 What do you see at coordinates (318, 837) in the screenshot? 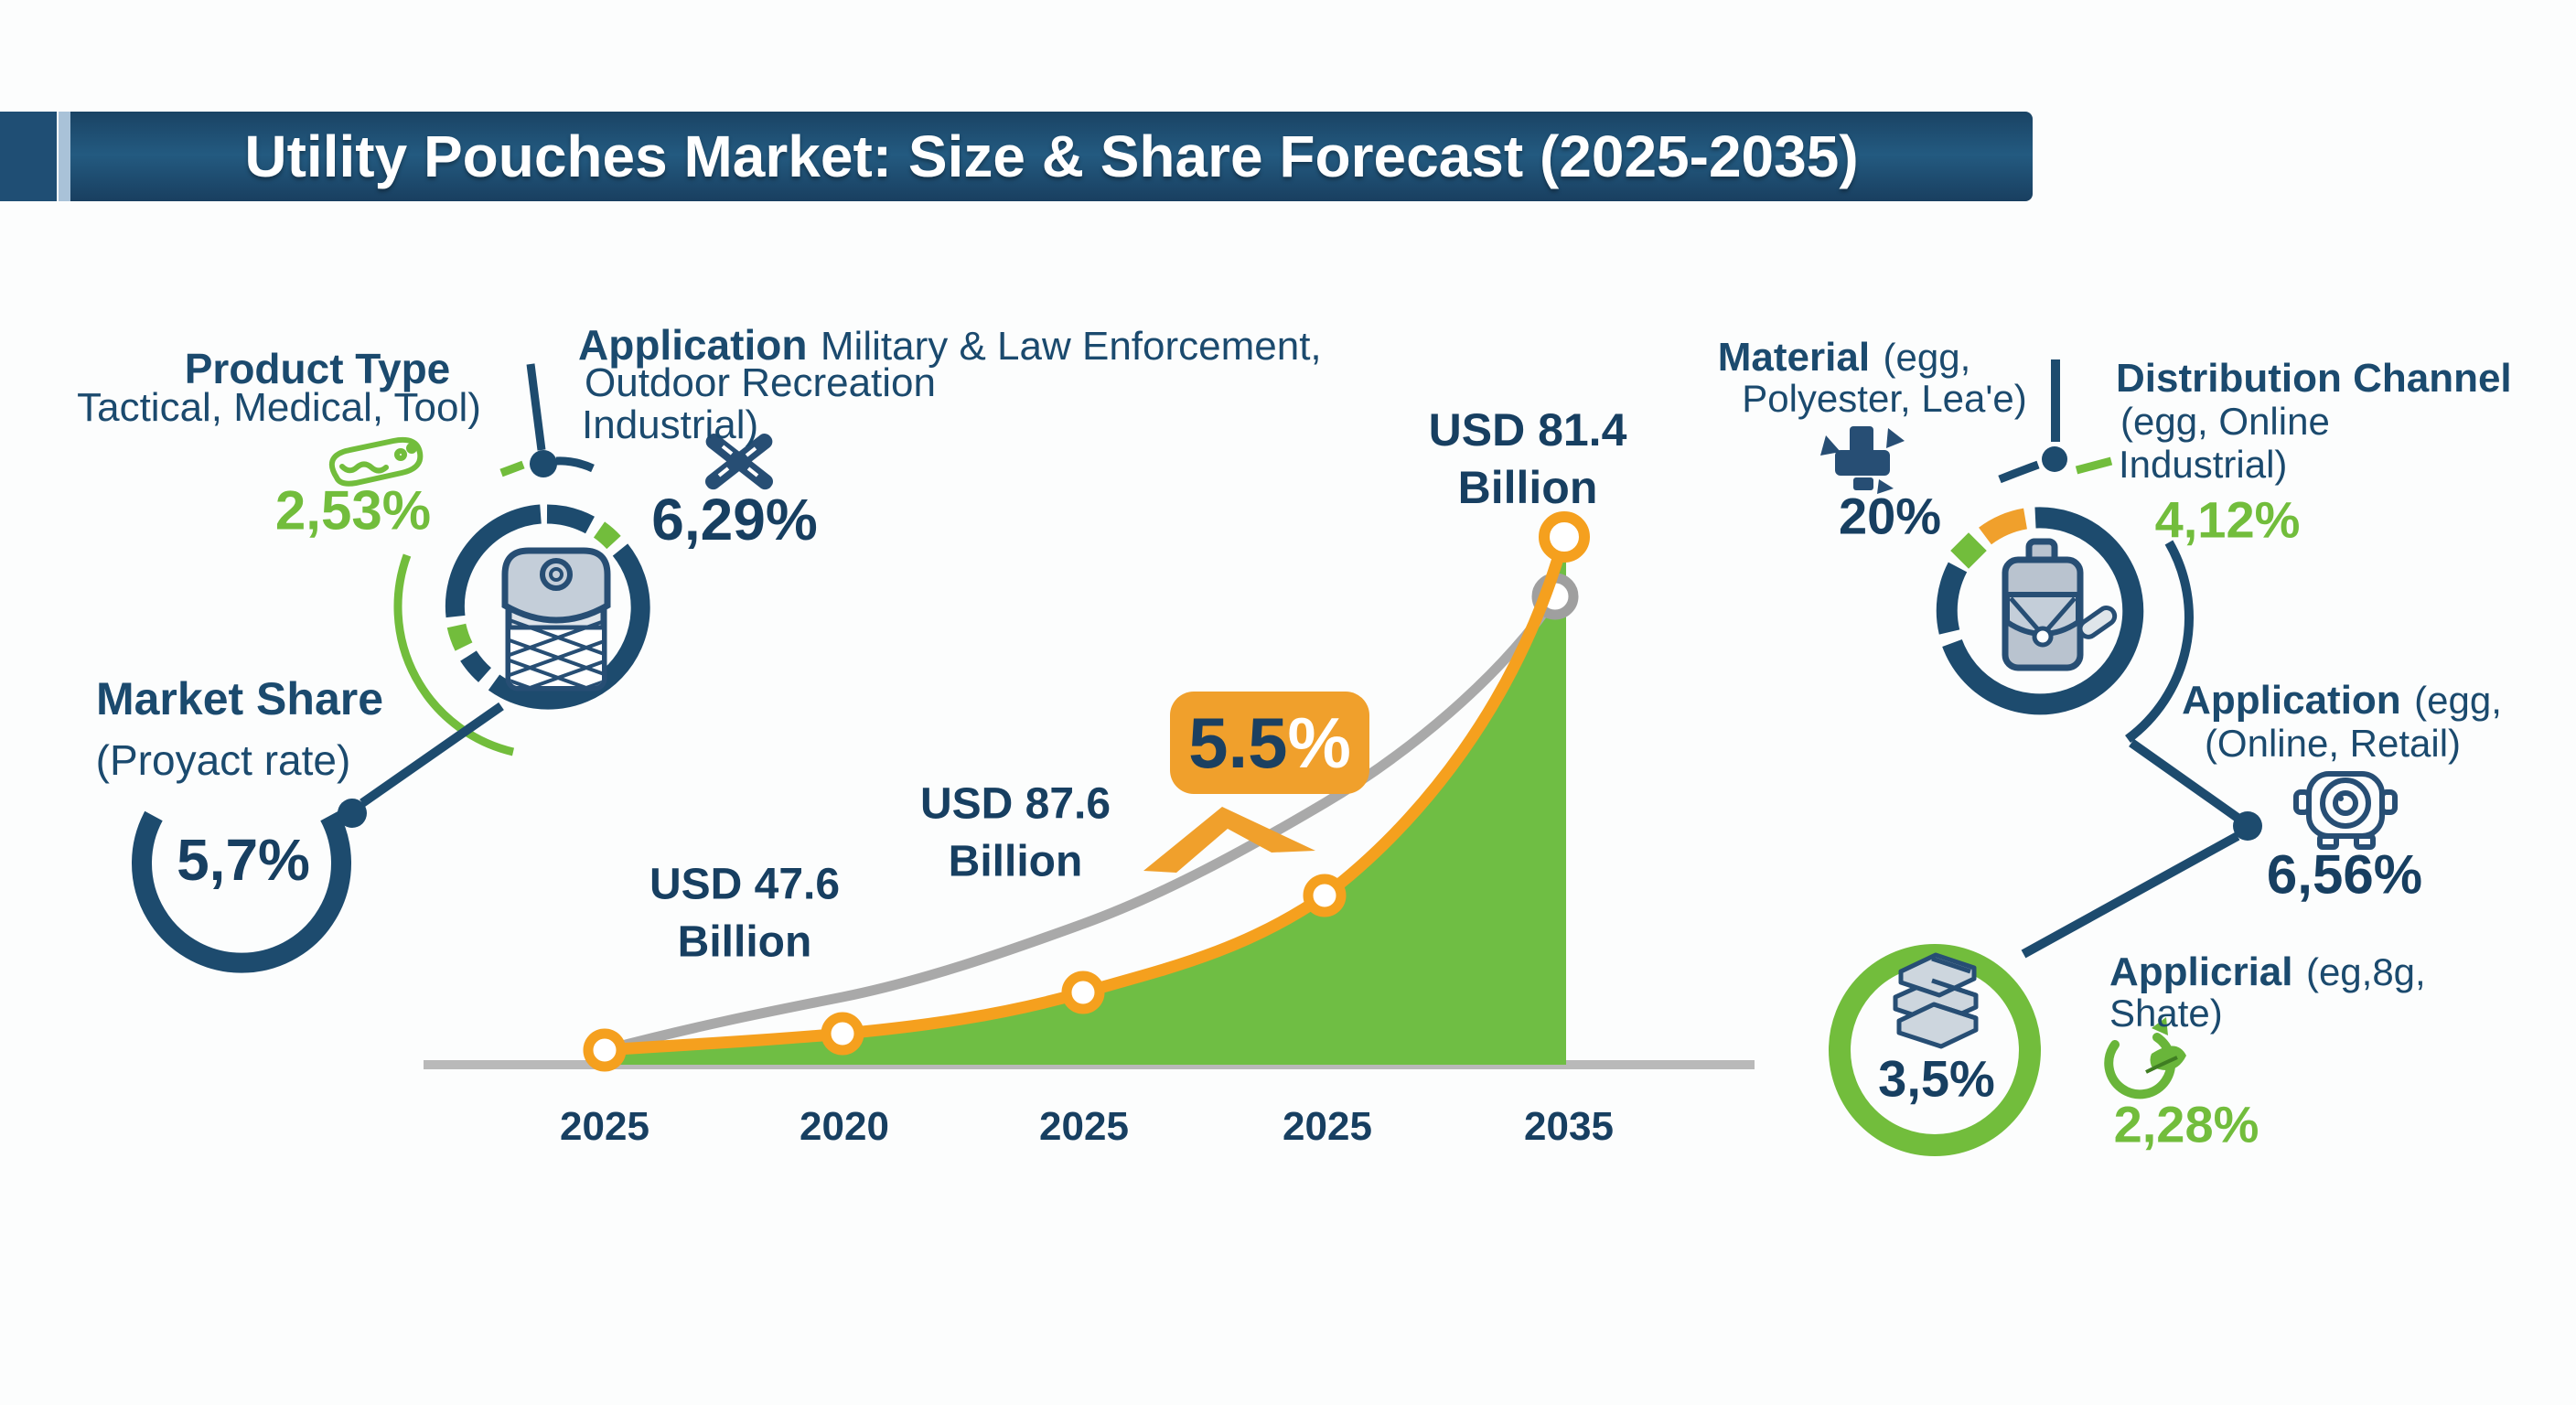
I see `market-share-gauge` at bounding box center [318, 837].